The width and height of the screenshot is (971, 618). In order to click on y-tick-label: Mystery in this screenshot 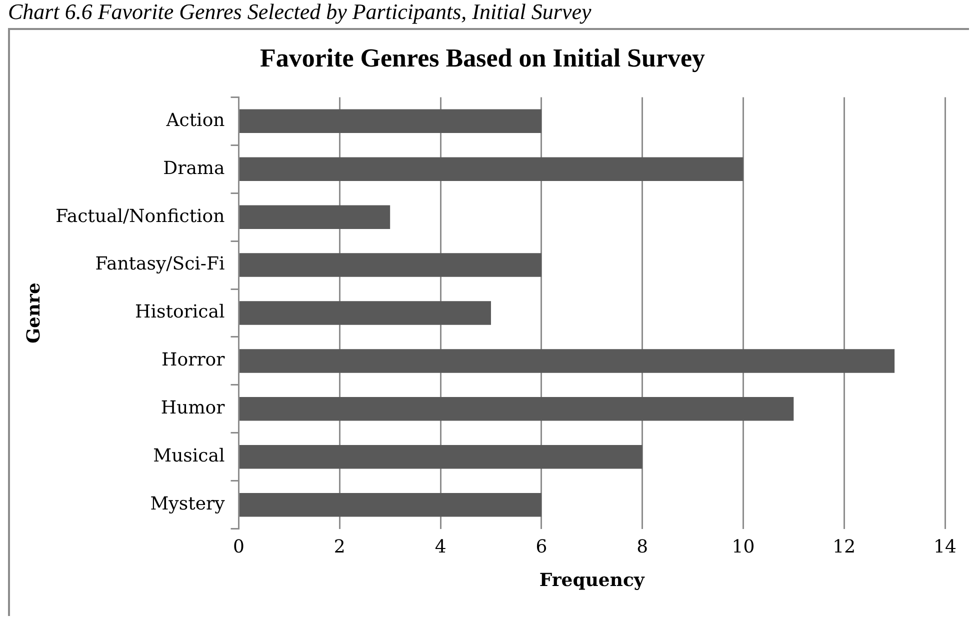, I will do `click(188, 503)`.